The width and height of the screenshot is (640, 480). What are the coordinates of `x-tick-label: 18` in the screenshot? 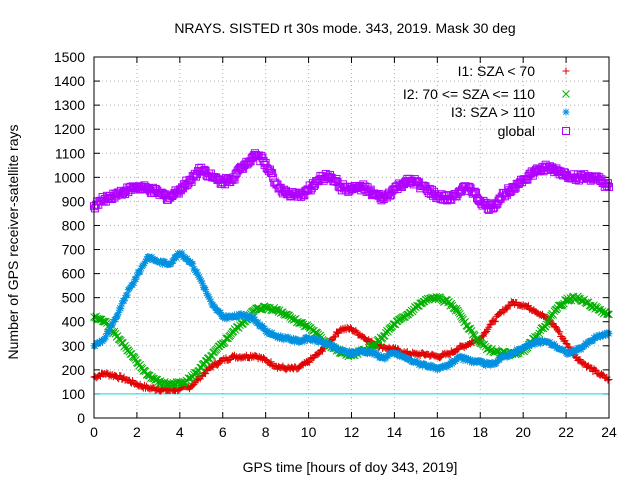 It's located at (480, 432).